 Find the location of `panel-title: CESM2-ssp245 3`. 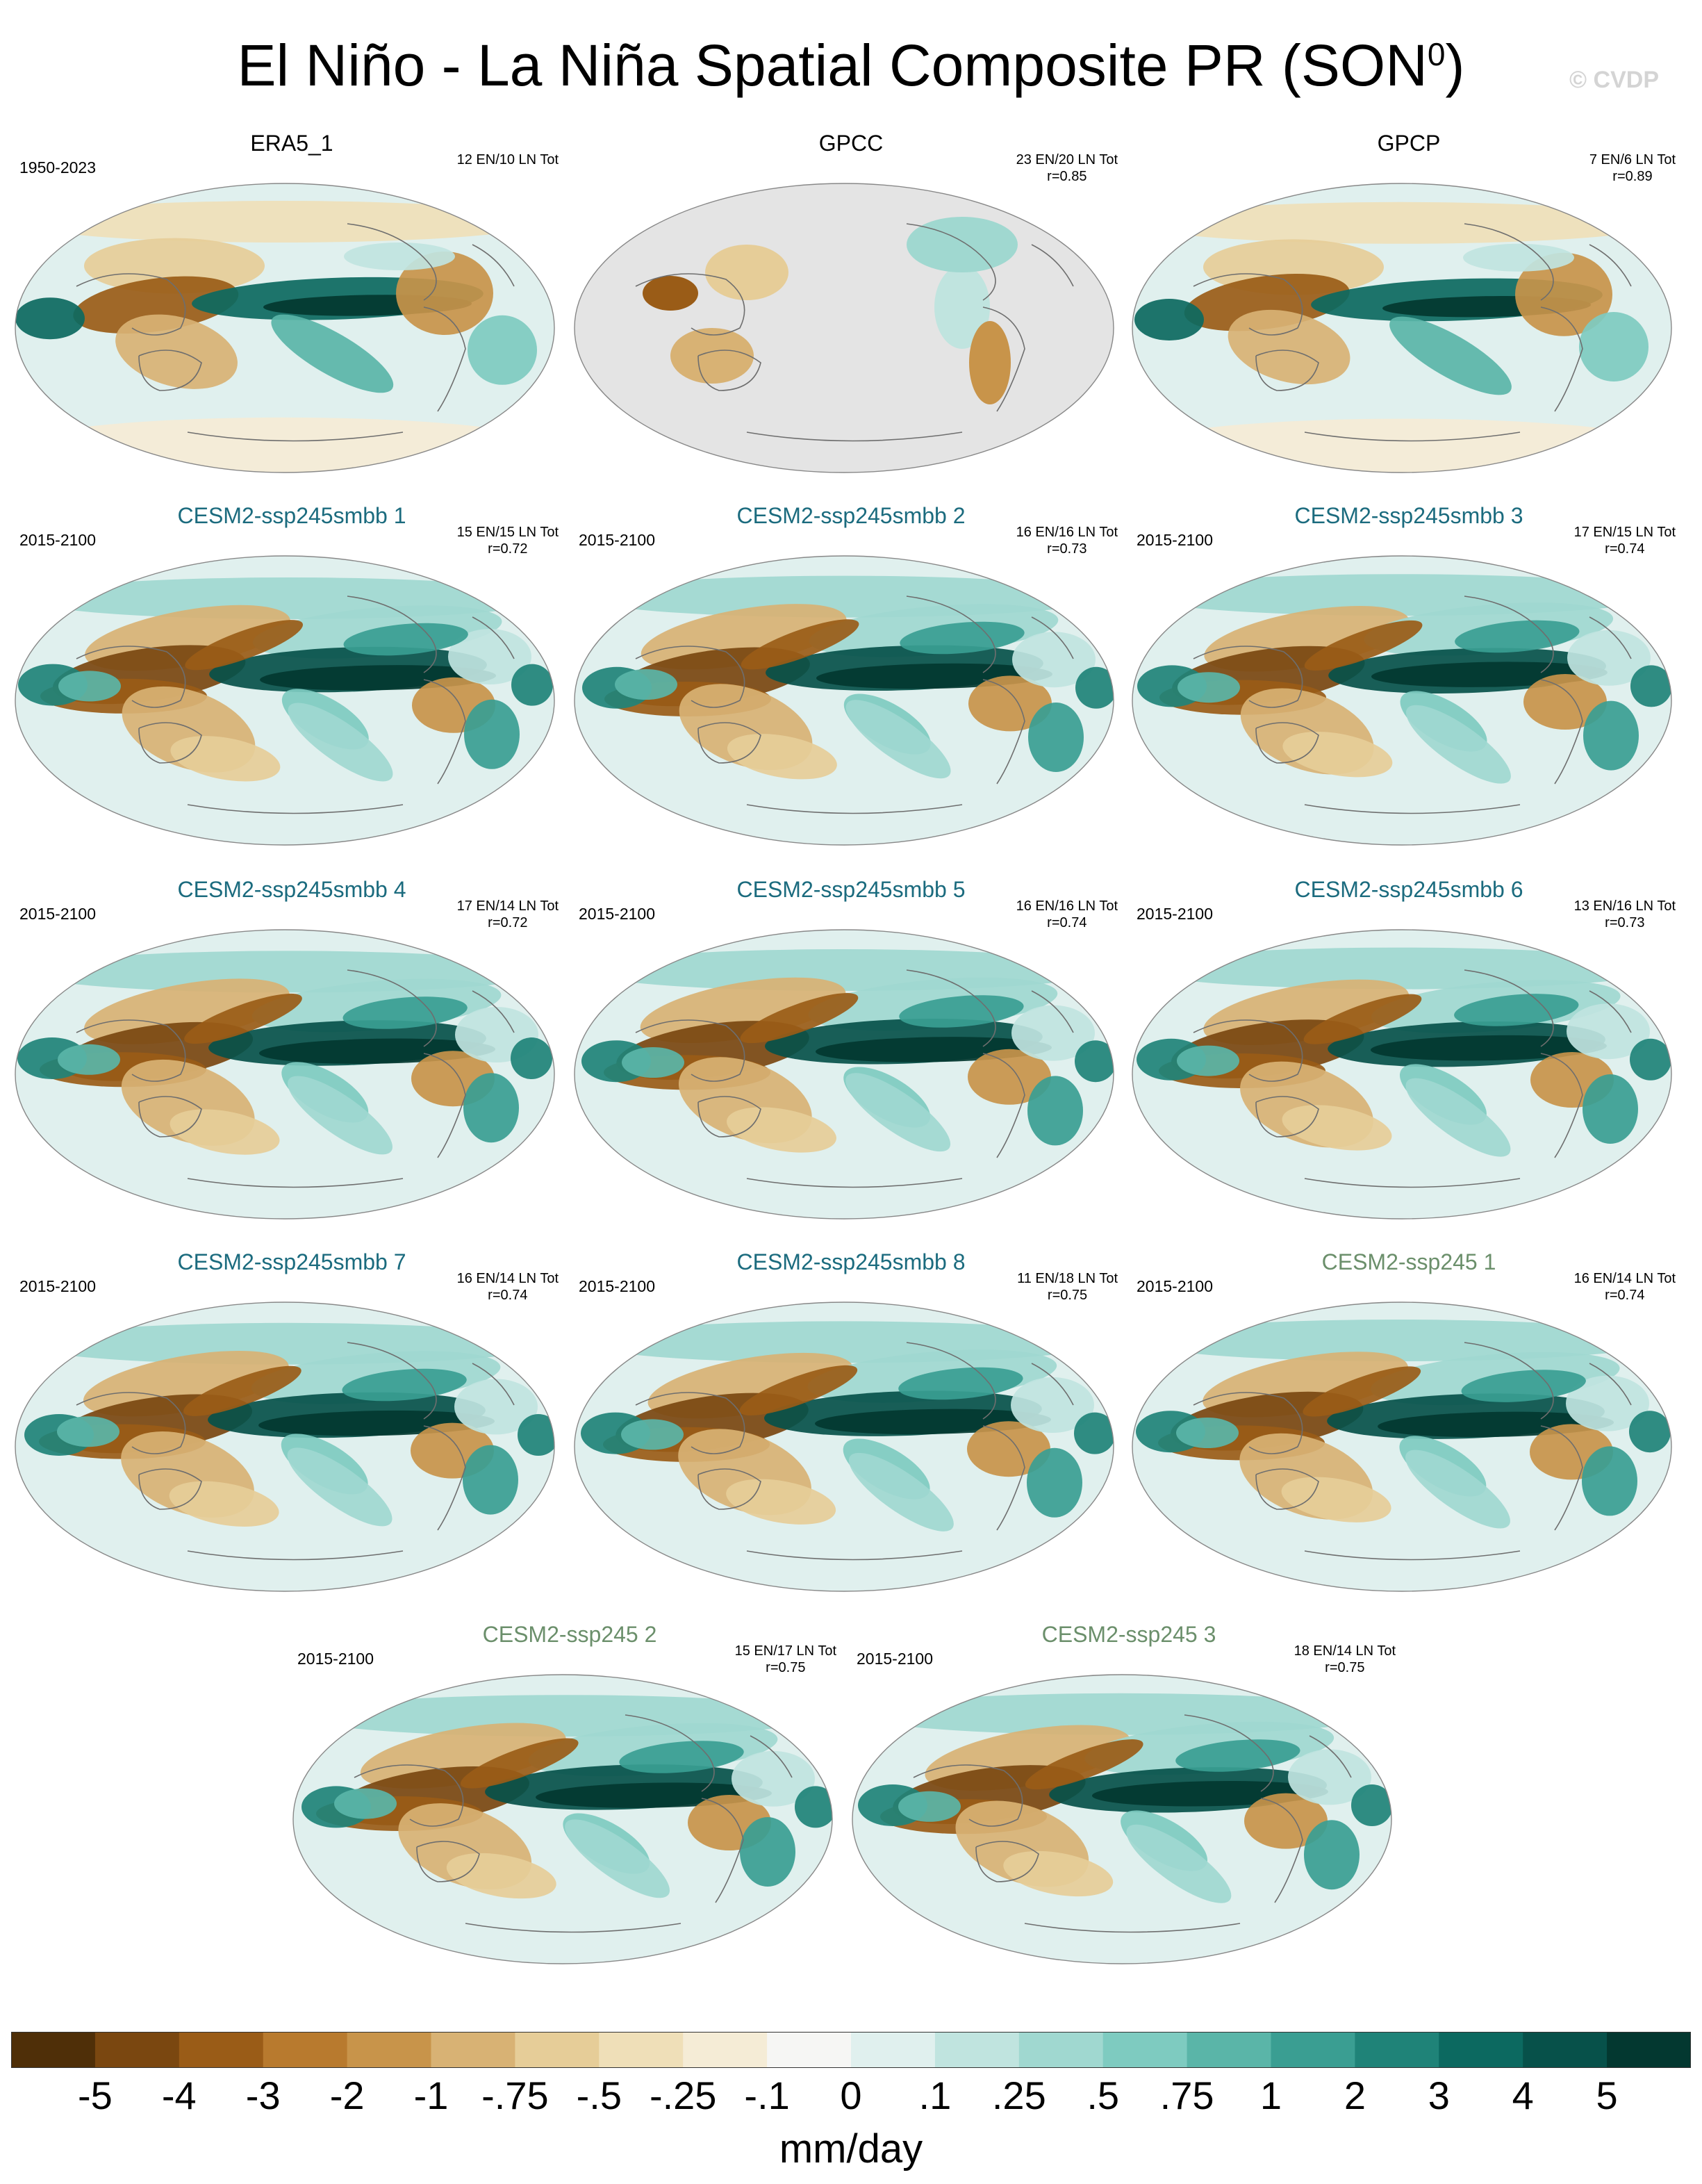

panel-title: CESM2-ssp245 3 is located at coordinates (1128, 1634).